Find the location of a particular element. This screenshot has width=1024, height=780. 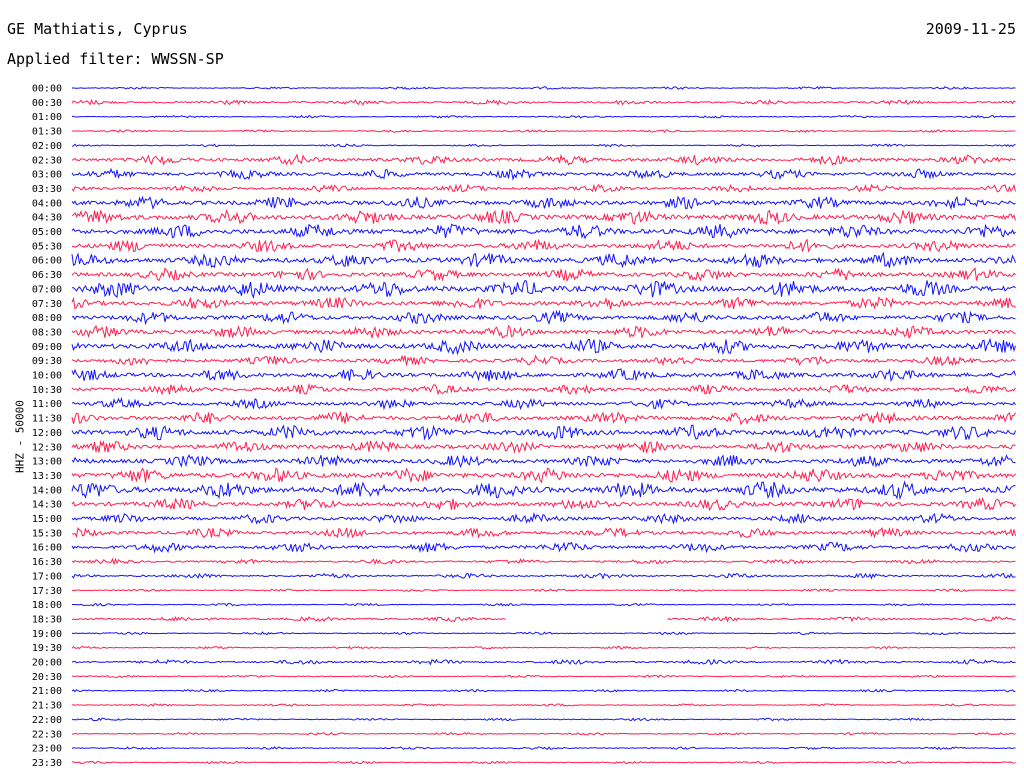

row-time-label: 14:30 is located at coordinates (47, 505).